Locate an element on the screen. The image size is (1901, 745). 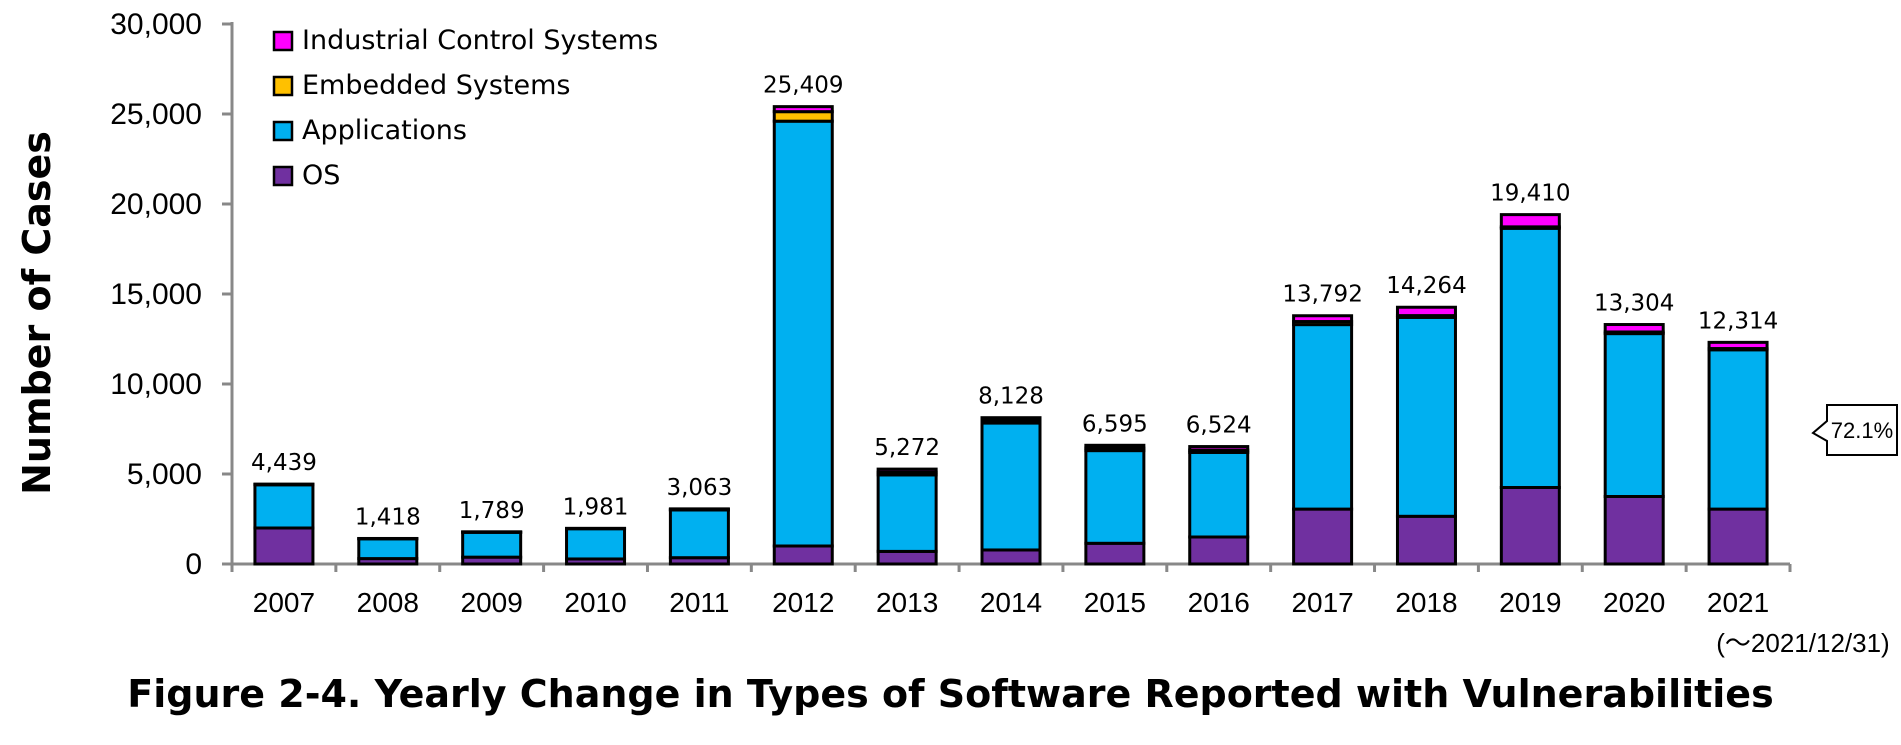
y-tick-label: 0 is located at coordinates (193, 564).